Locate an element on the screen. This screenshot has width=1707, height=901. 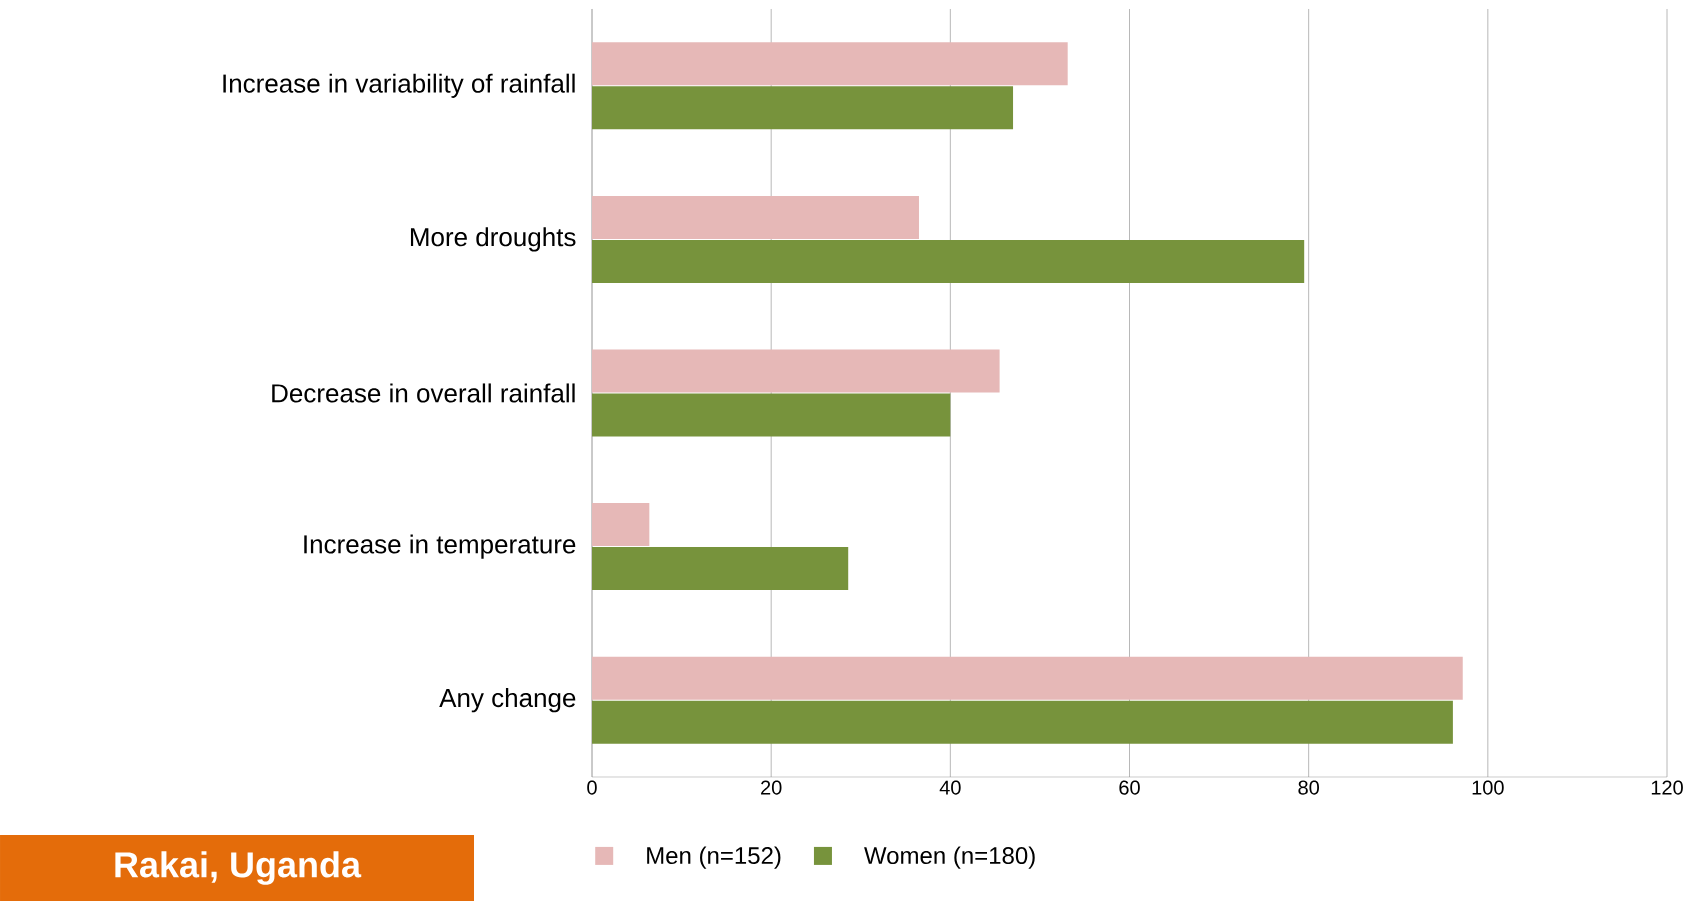
legend-label: Women (n=180) is located at coordinates (949, 857).